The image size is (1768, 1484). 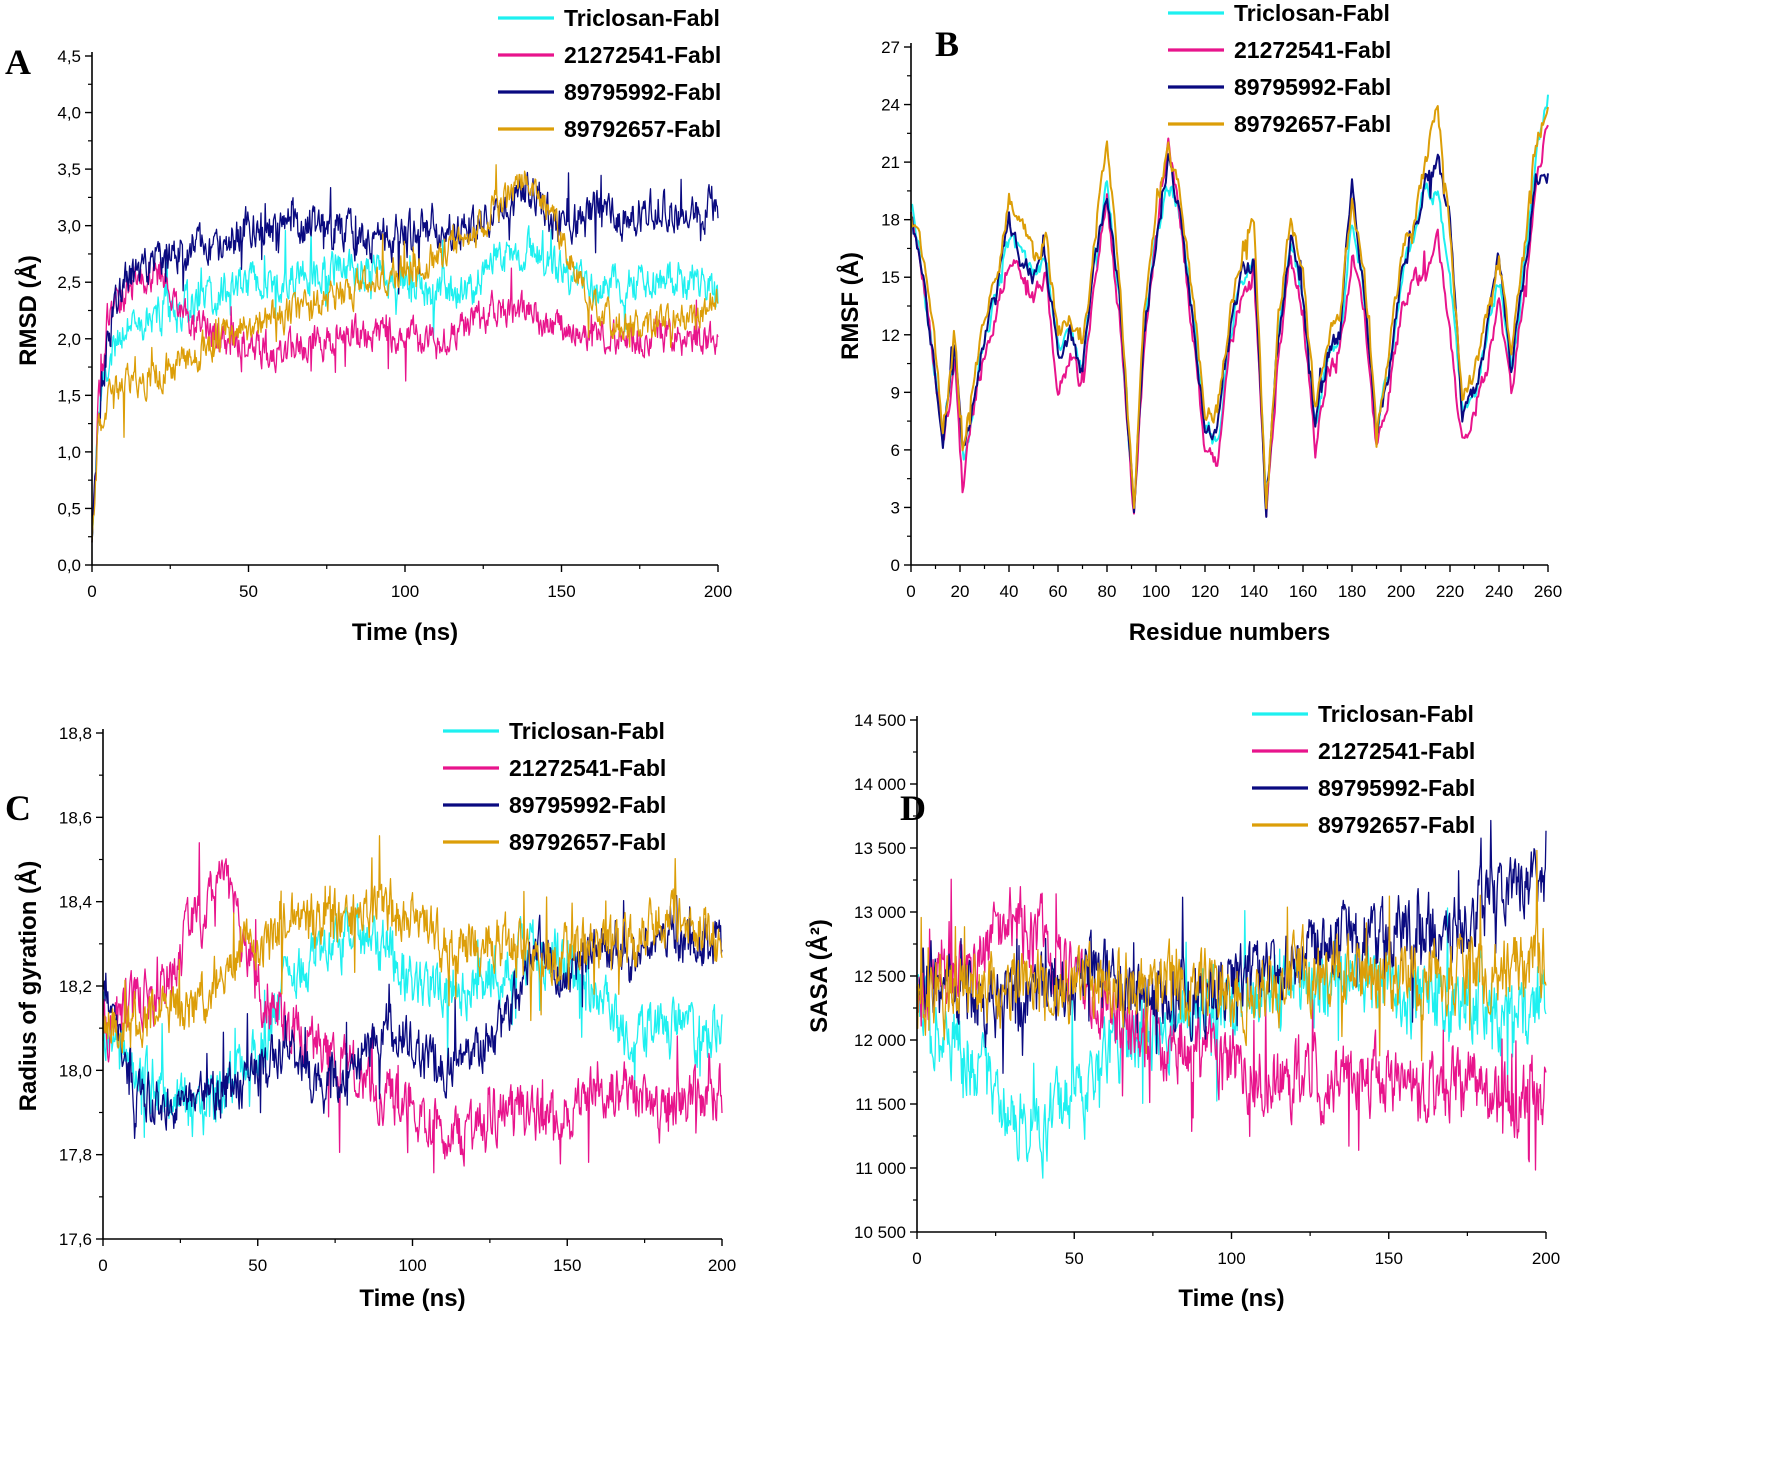 I want to click on panel-c-y-tick-label: 18,0, so click(x=75, y=1070).